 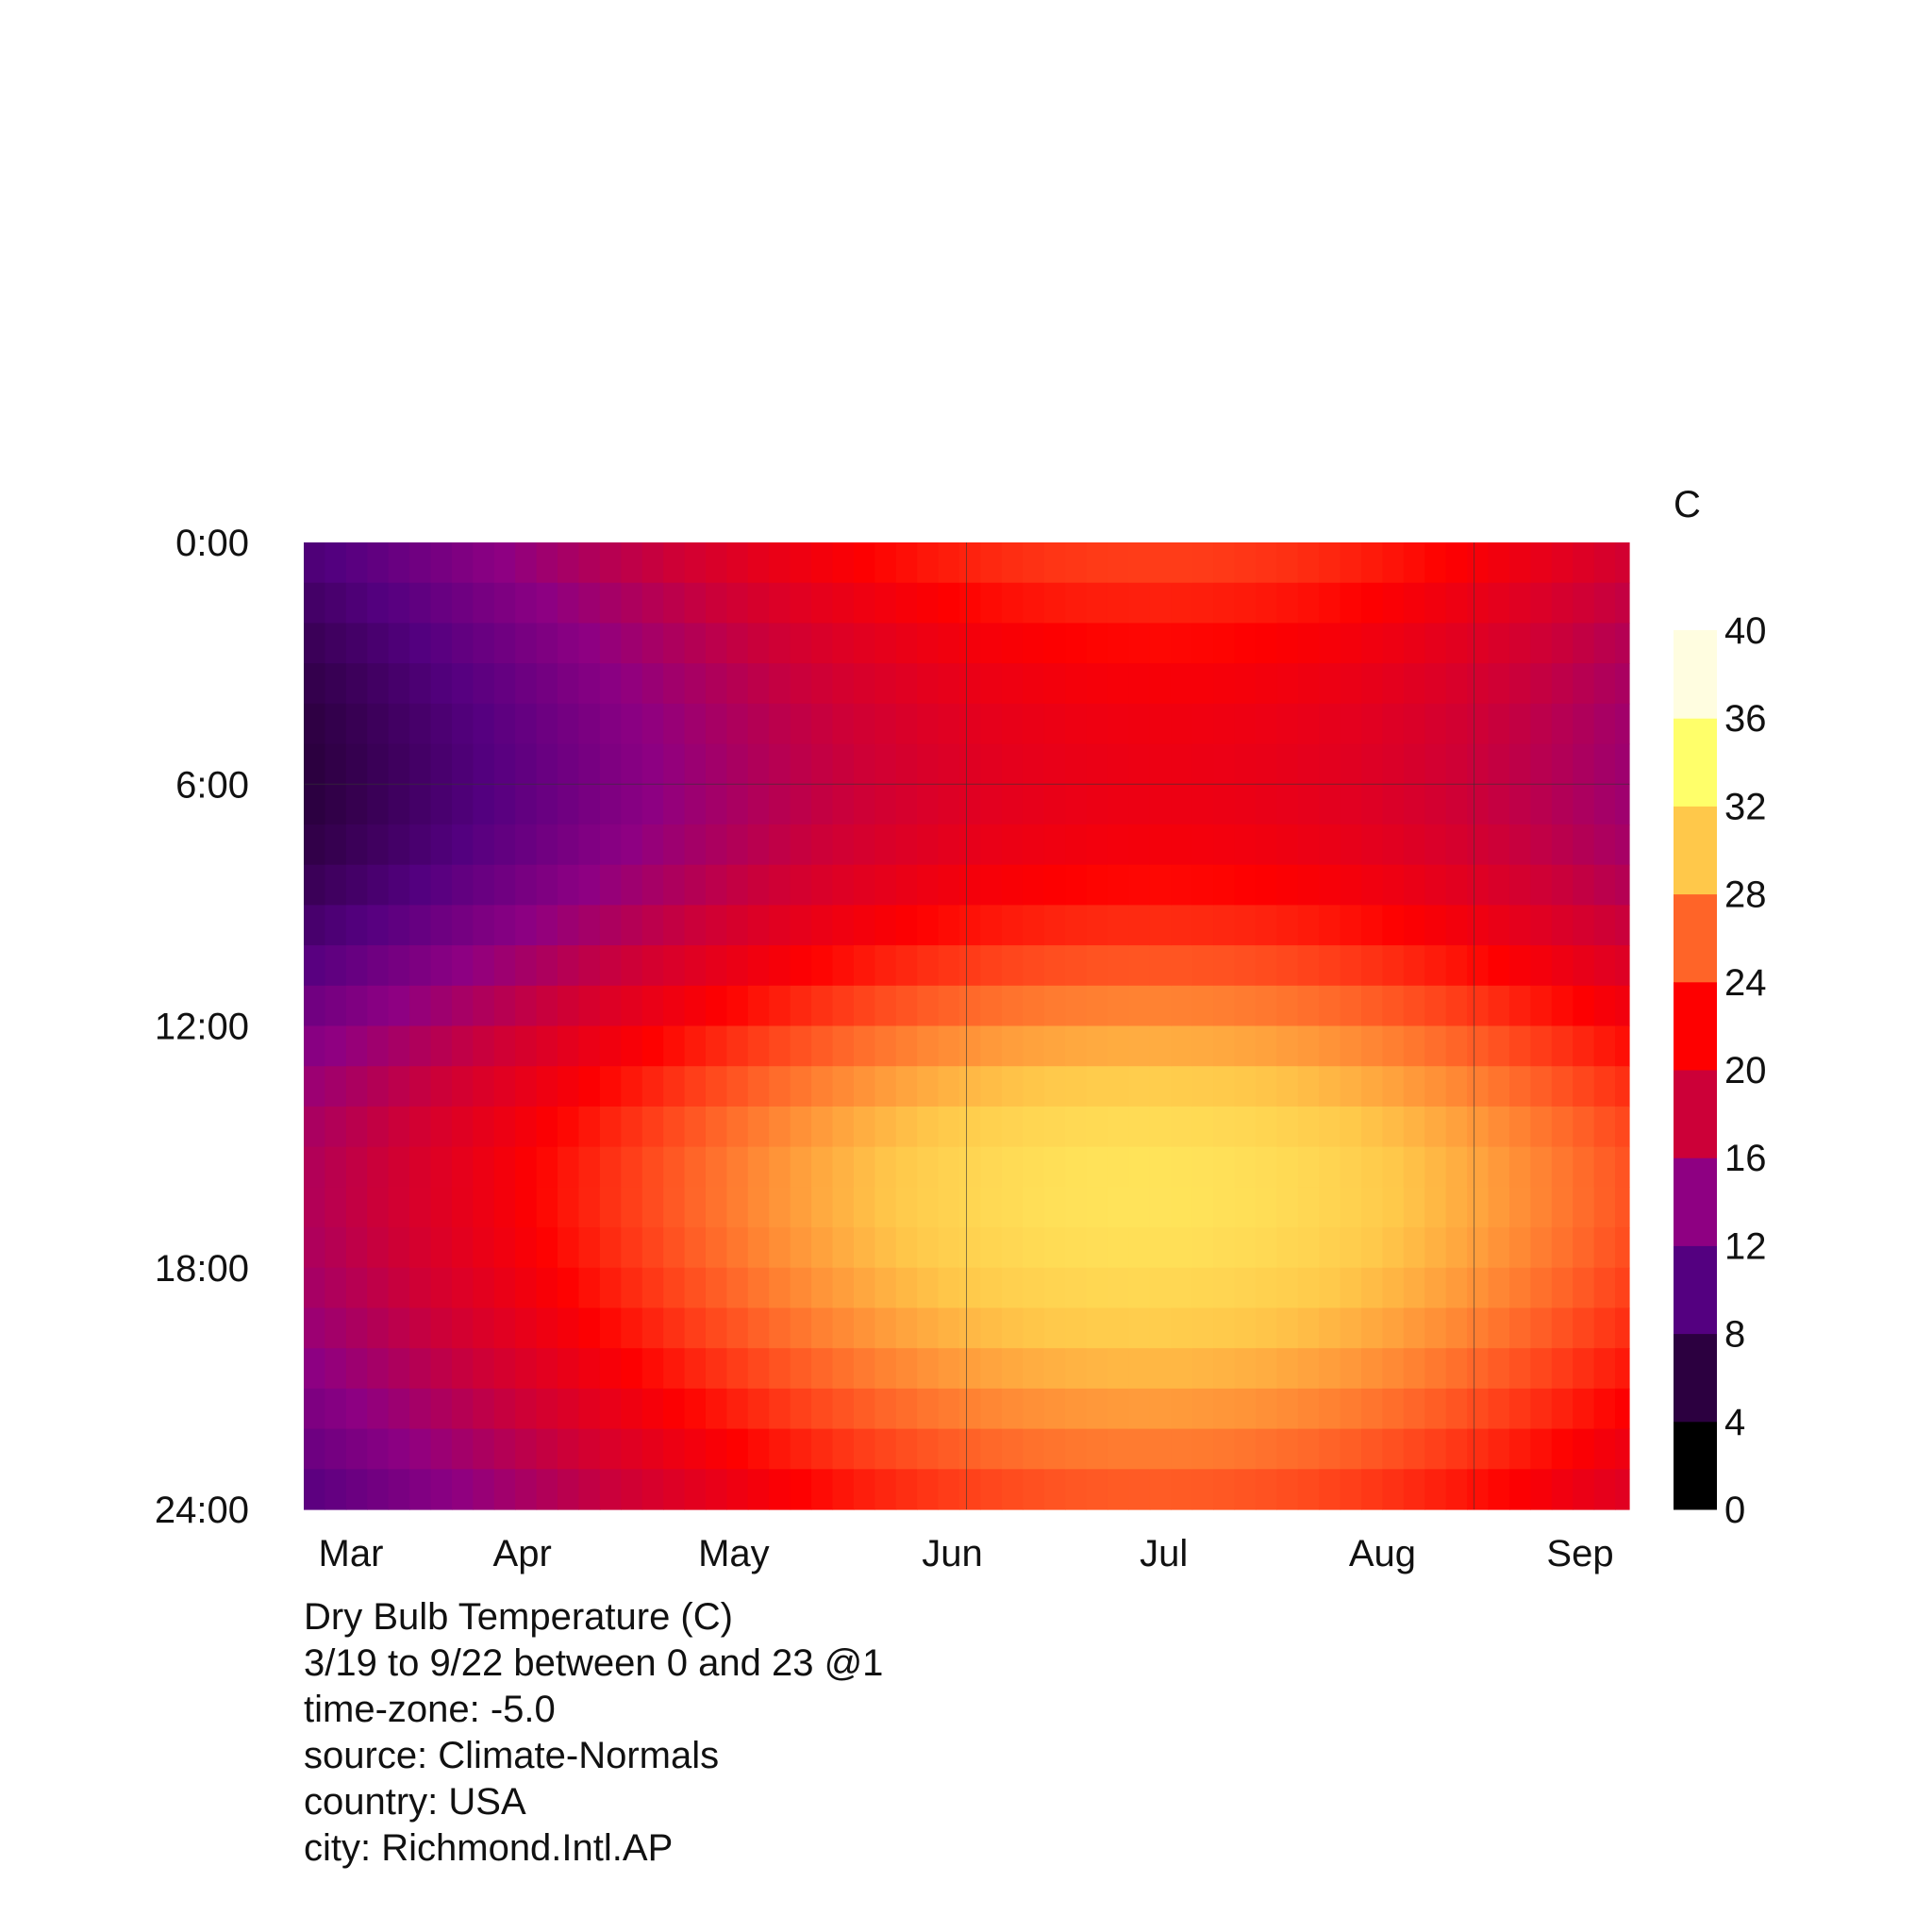 What do you see at coordinates (967, 1554) in the screenshot?
I see `x-axis-ticks: Mar Apr May Jun Jul Aug Sep` at bounding box center [967, 1554].